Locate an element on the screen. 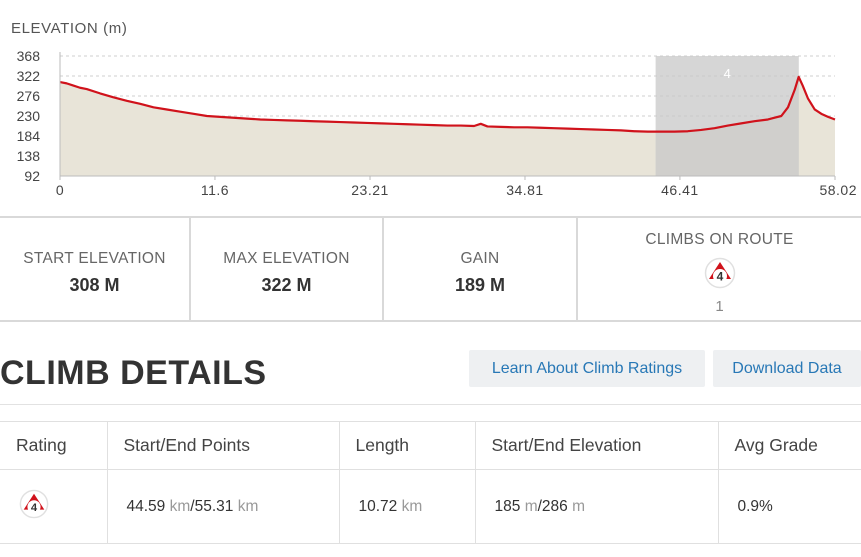 The width and height of the screenshot is (861, 557). stat-value: 308 M is located at coordinates (94, 285).